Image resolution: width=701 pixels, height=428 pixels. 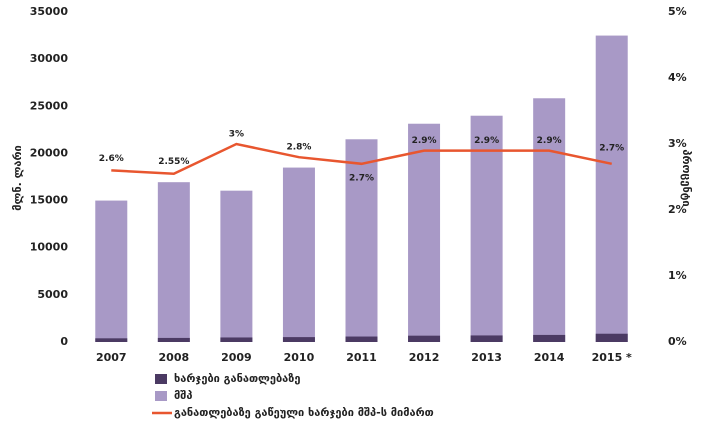 What do you see at coordinates (173, 162) in the screenshot?
I see `data-label: 2.55%` at bounding box center [173, 162].